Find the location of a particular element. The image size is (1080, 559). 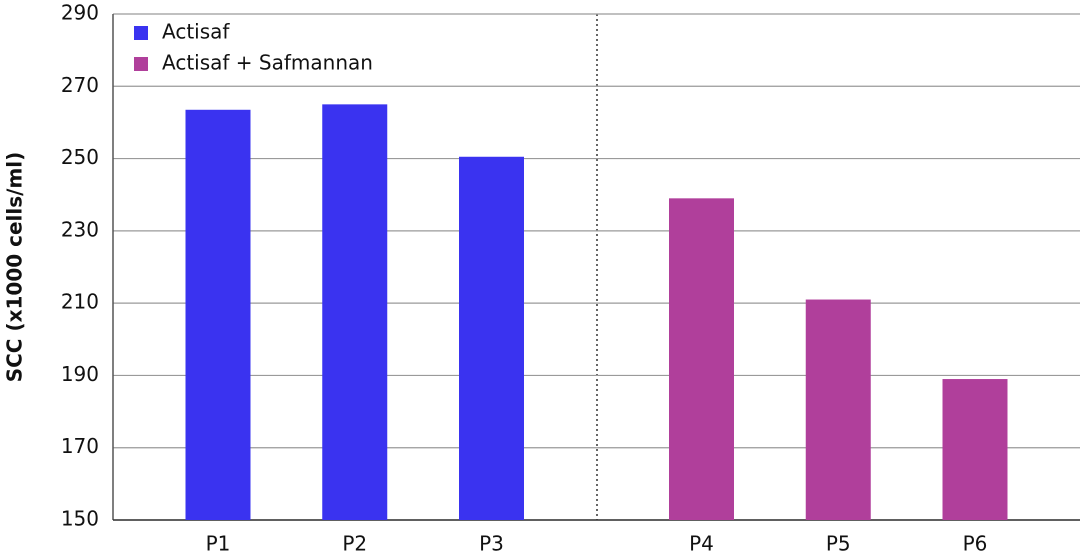

x-tick-label: P6 is located at coordinates (975, 544).